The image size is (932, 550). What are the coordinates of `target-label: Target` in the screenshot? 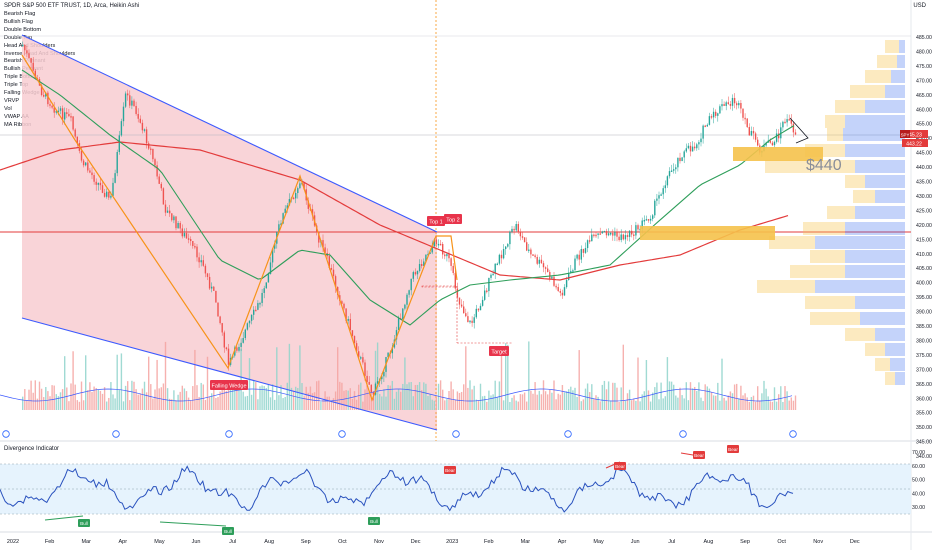 It's located at (499, 351).